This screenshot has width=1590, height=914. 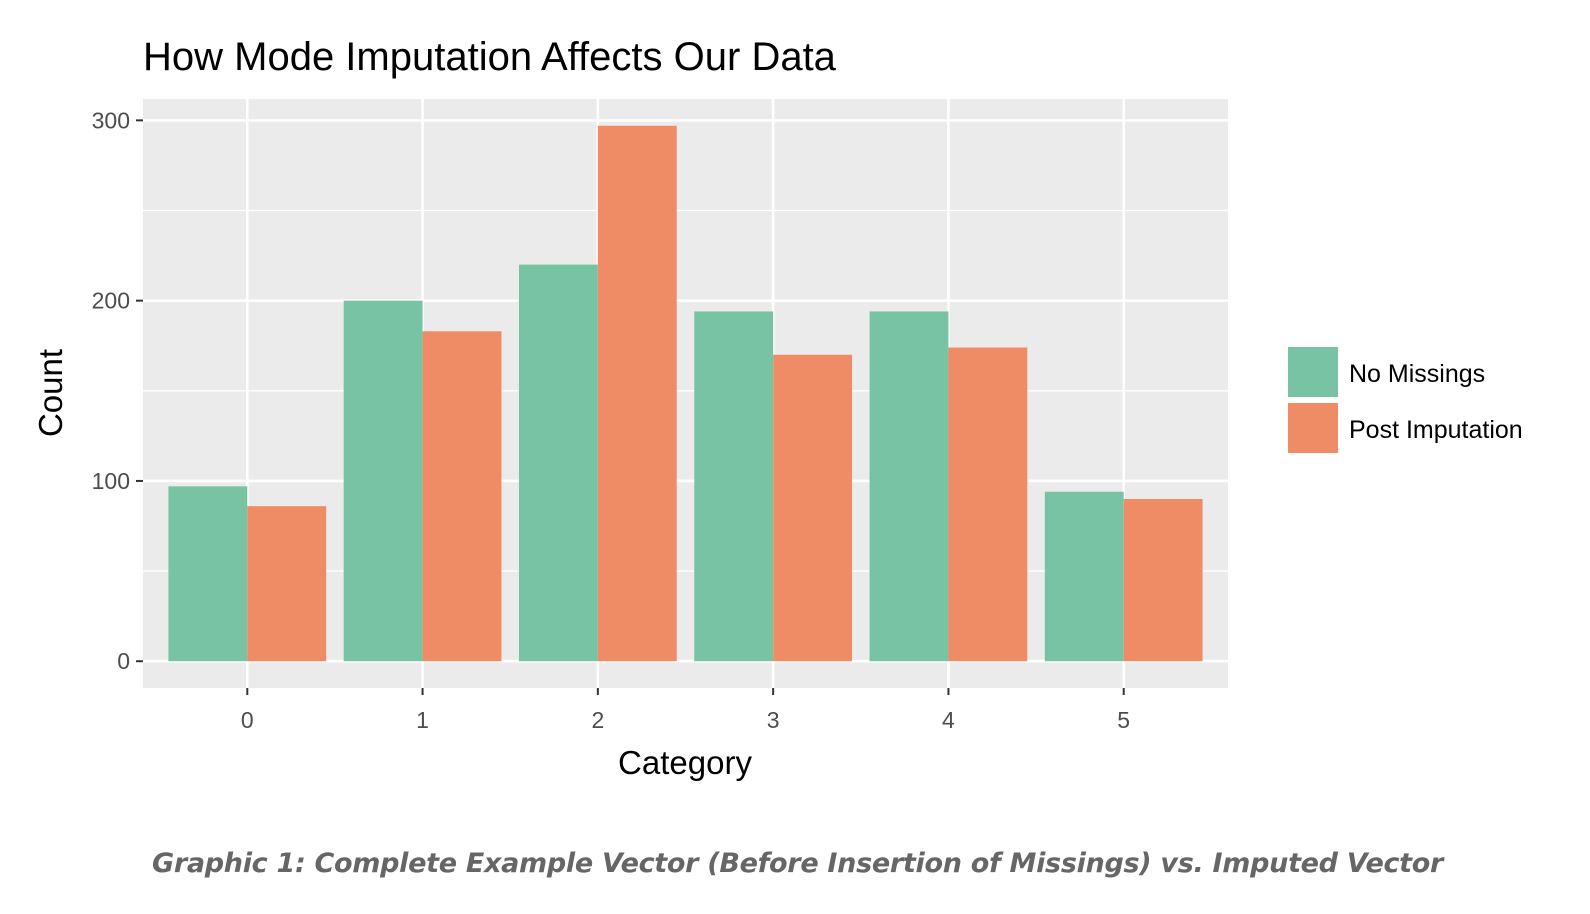 What do you see at coordinates (490, 57) in the screenshot?
I see `chart-title: How Mode Imputation Affects Our Data` at bounding box center [490, 57].